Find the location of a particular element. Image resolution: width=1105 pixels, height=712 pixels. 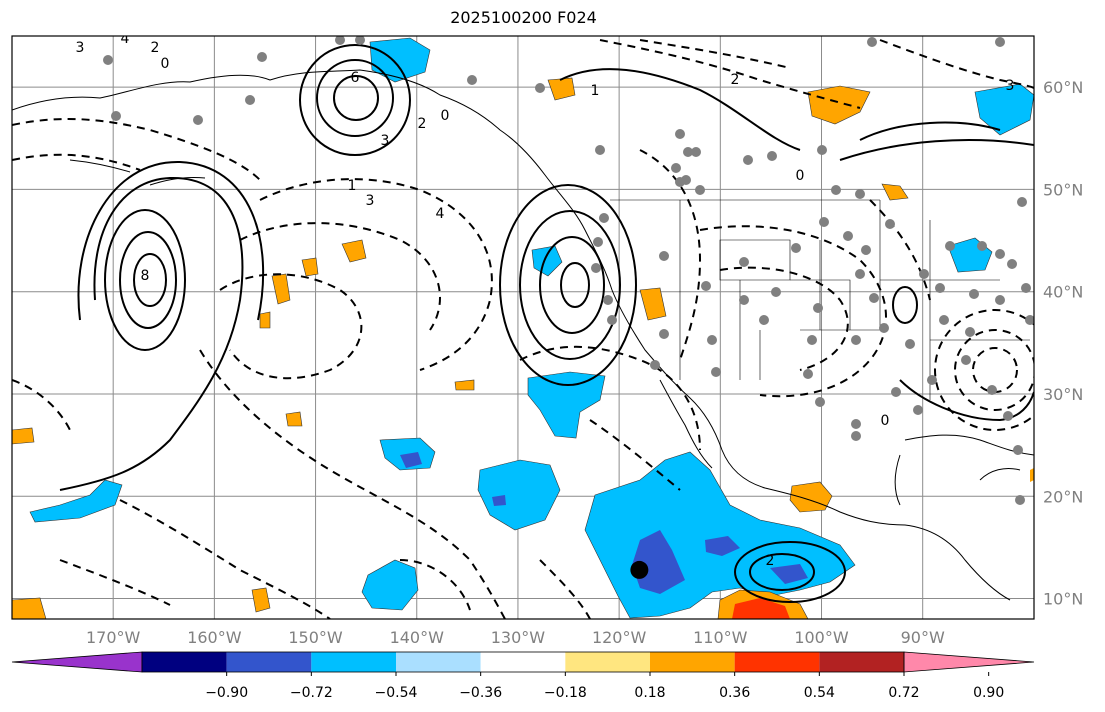

state-borders is located at coordinates (820, 299).